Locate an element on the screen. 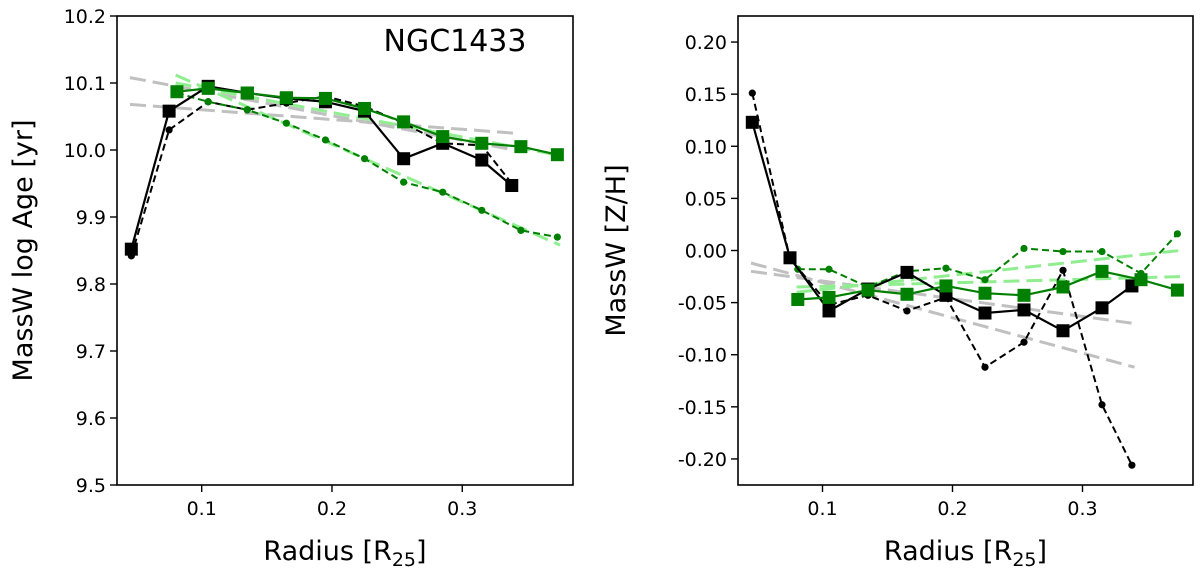  y-tick-label: 9.9 is located at coordinates (91, 218).